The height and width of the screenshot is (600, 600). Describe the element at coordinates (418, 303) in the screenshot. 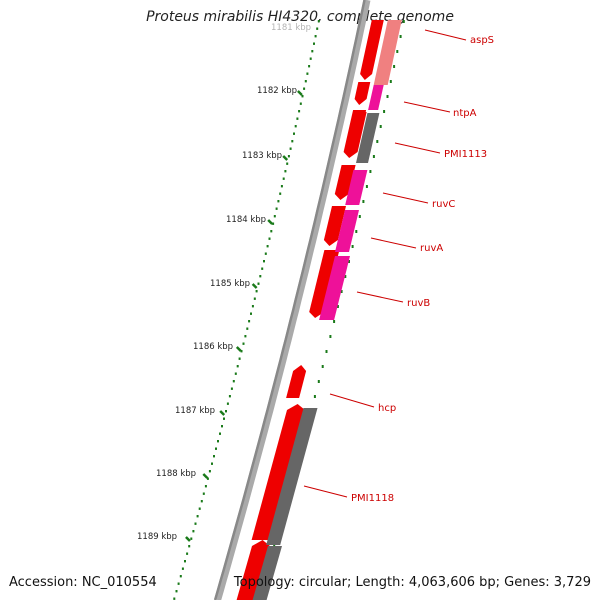

I see `gene-label-ruvB: ruvB` at that location.